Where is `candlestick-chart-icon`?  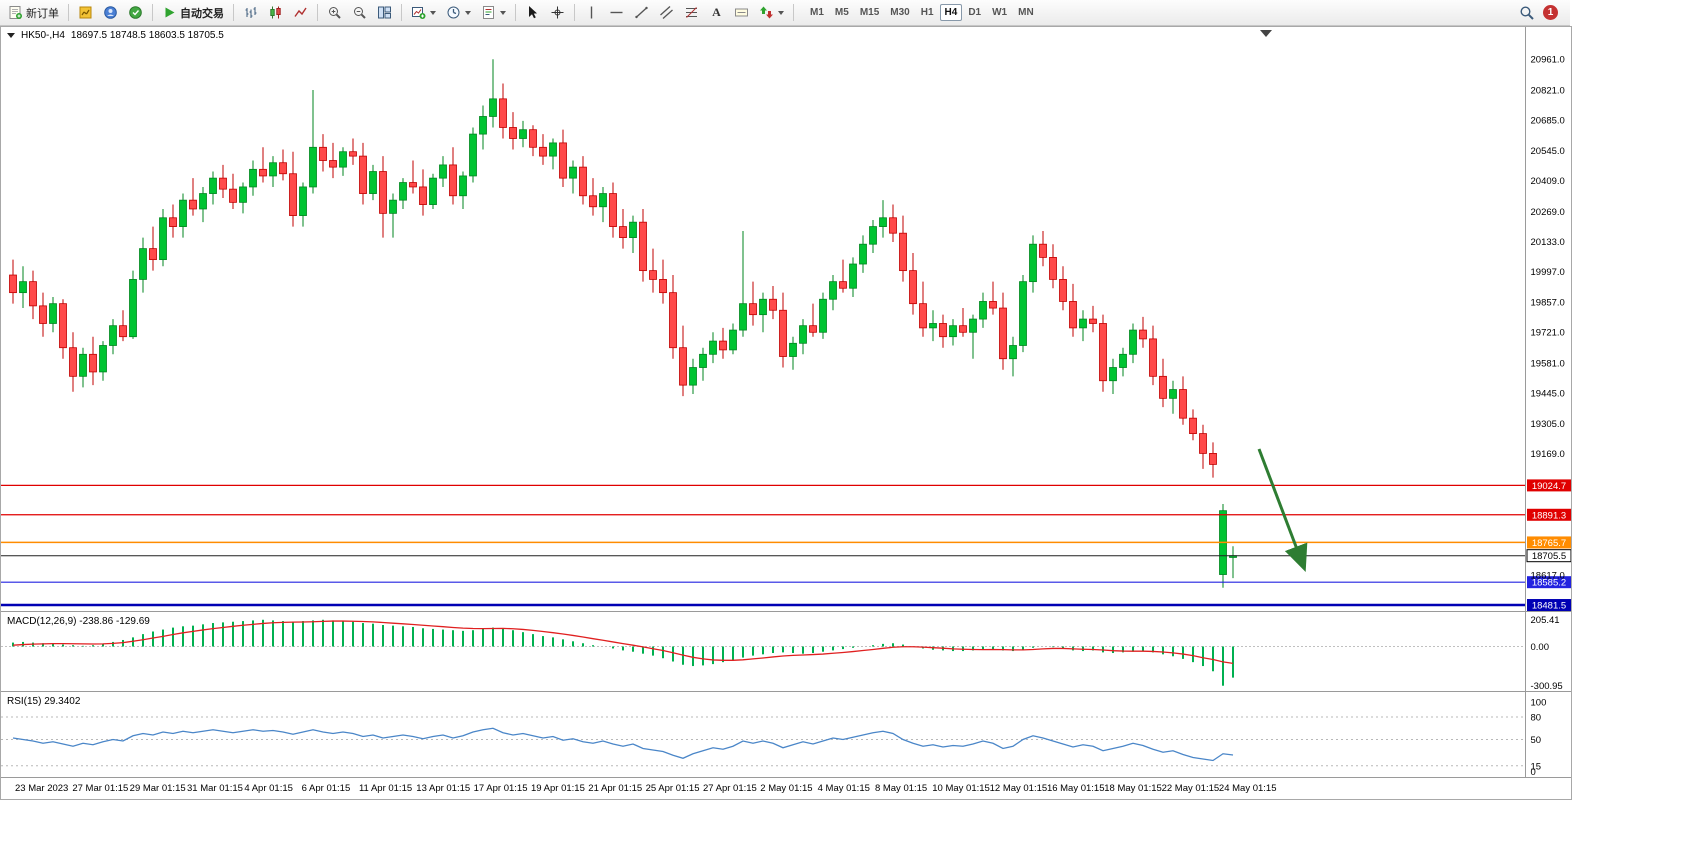 candlestick-chart-icon is located at coordinates (275, 12).